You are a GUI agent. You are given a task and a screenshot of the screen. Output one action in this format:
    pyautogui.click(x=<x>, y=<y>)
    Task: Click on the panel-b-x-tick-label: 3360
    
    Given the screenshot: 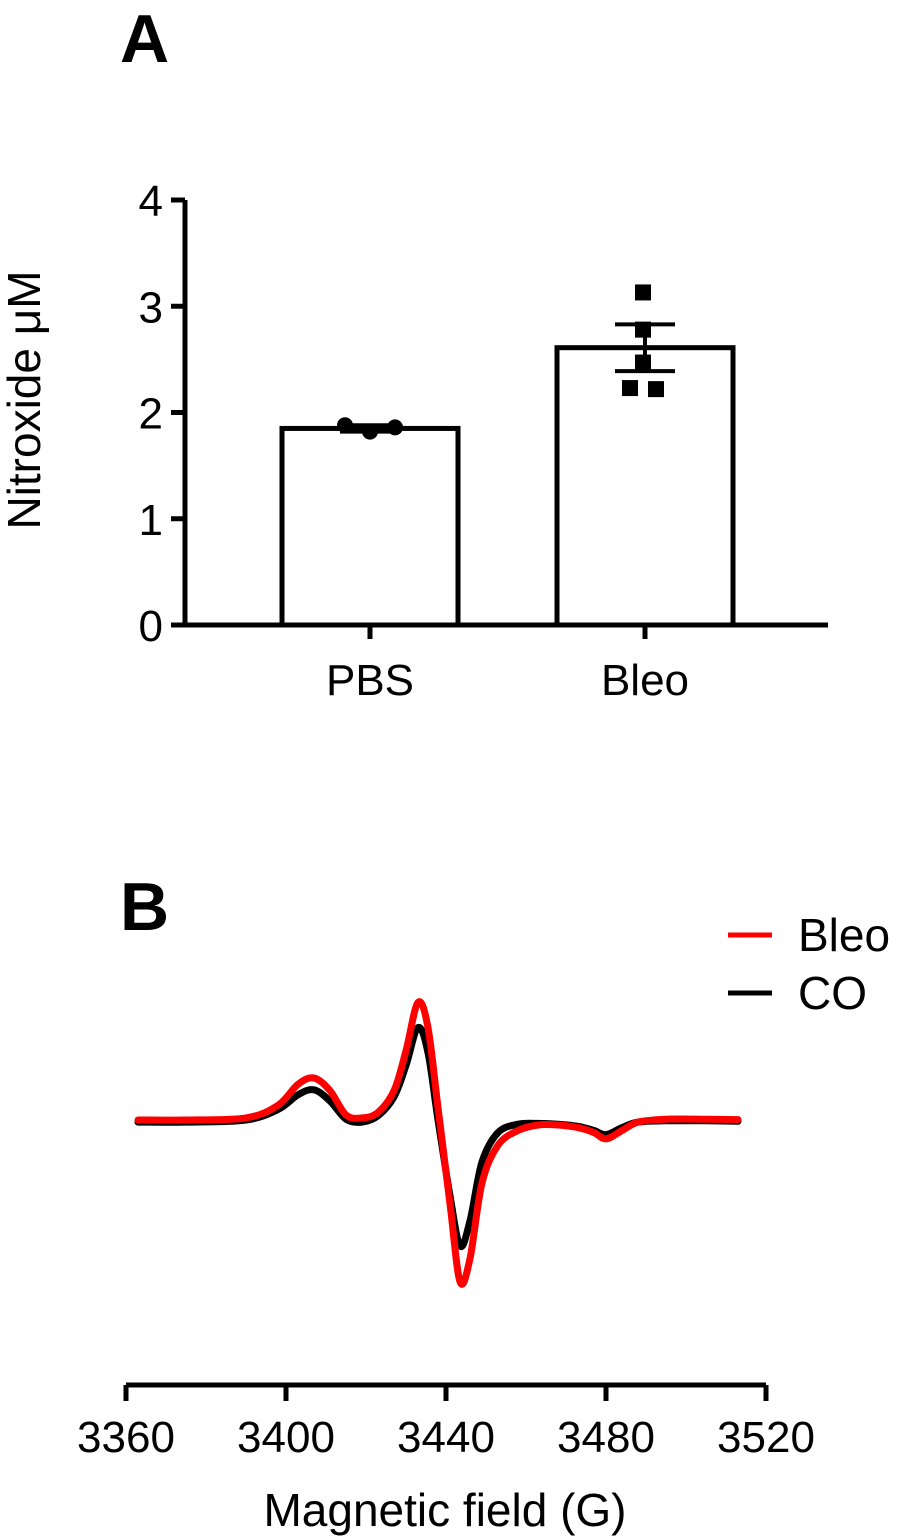 What is the action you would take?
    pyautogui.click(x=126, y=1437)
    